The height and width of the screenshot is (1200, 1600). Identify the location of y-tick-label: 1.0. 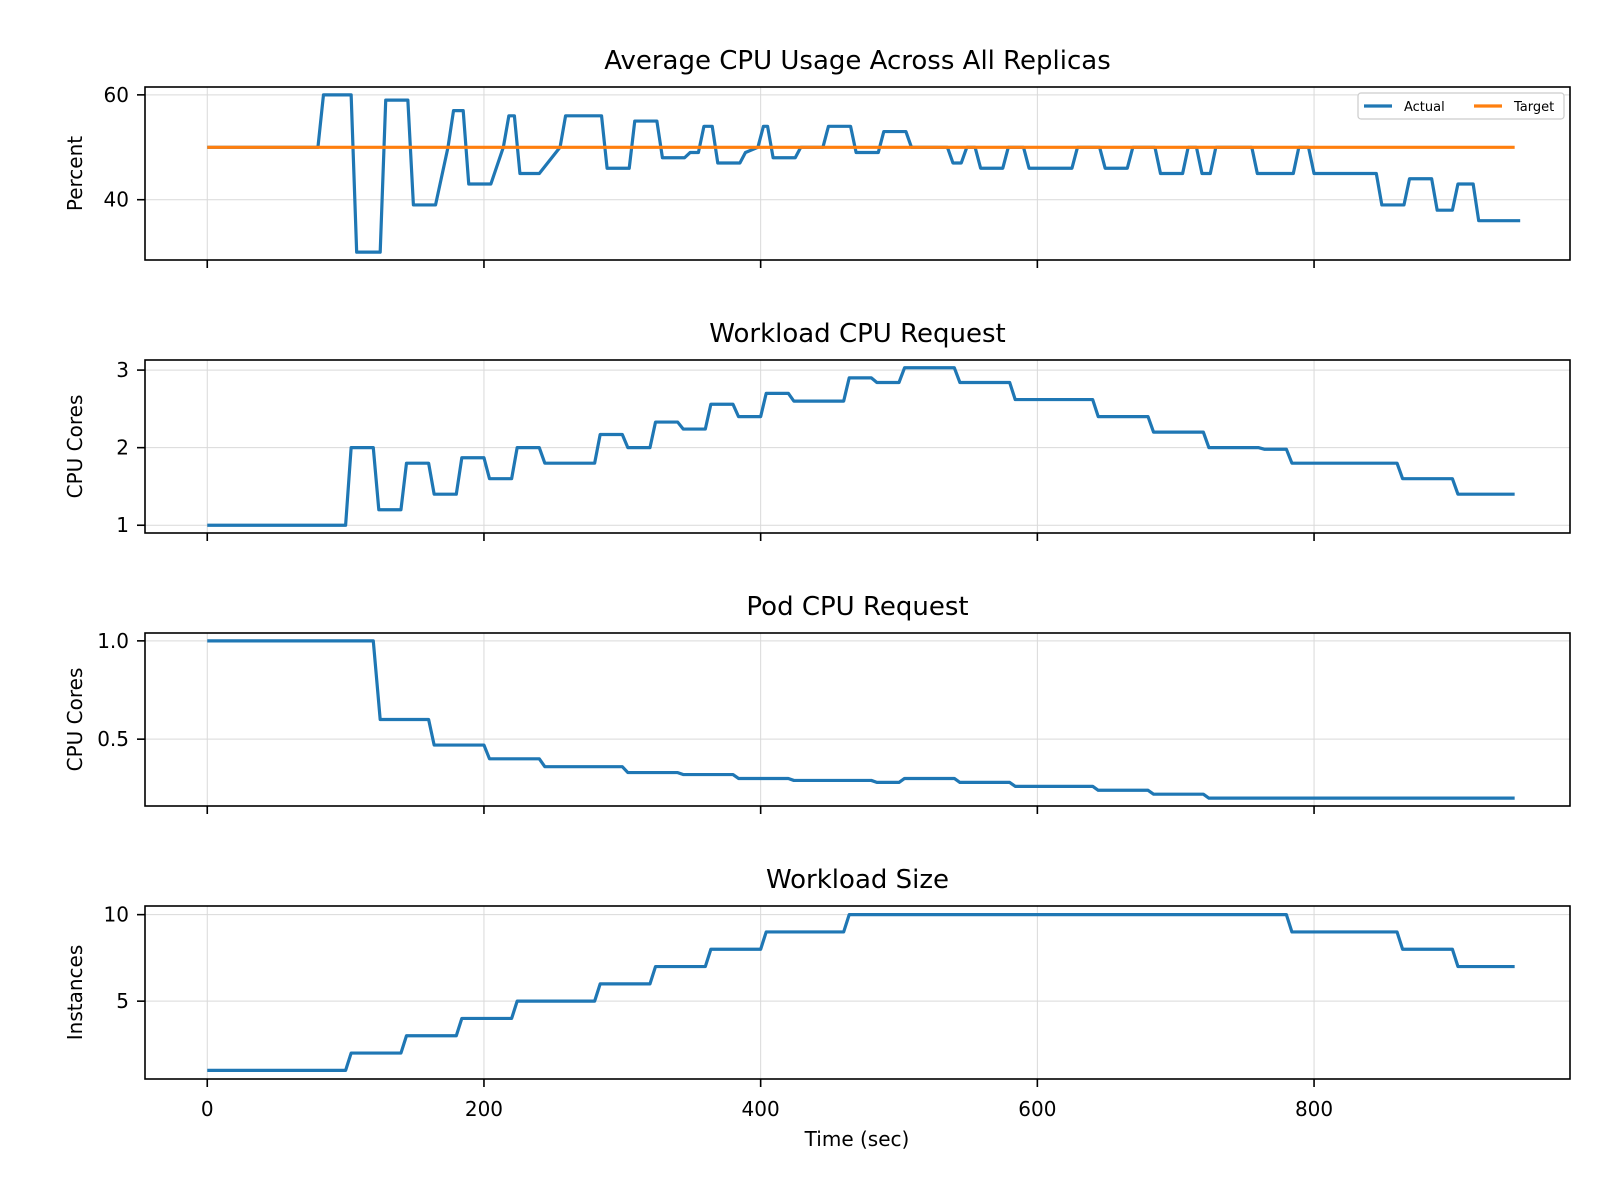
(113, 641).